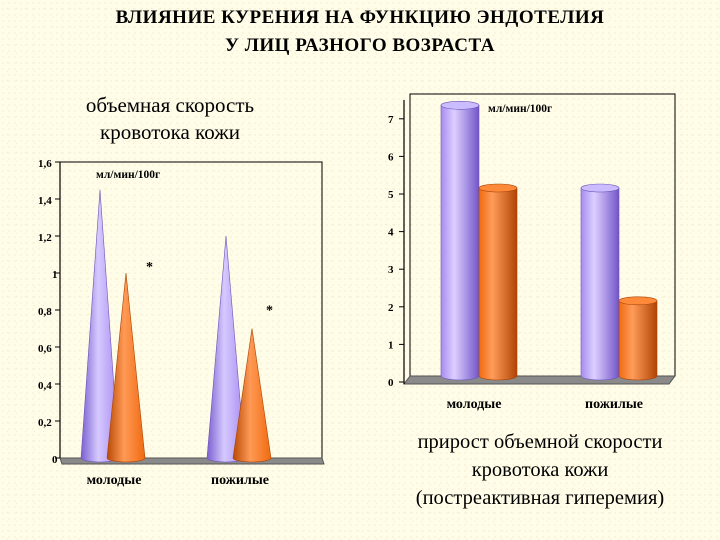 This screenshot has width=720, height=540. Describe the element at coordinates (540, 498) in the screenshot. I see `right-caption-line-3: (постреактивная гиперемия)` at that location.